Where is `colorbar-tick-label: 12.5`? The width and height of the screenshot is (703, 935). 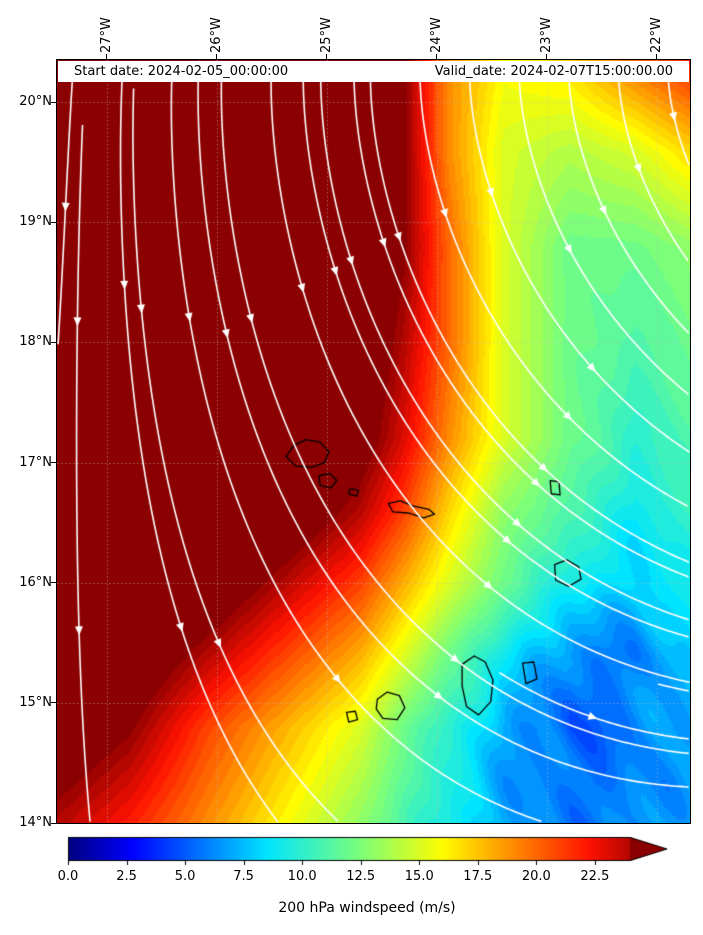
colorbar-tick-label: 12.5 is located at coordinates (361, 876).